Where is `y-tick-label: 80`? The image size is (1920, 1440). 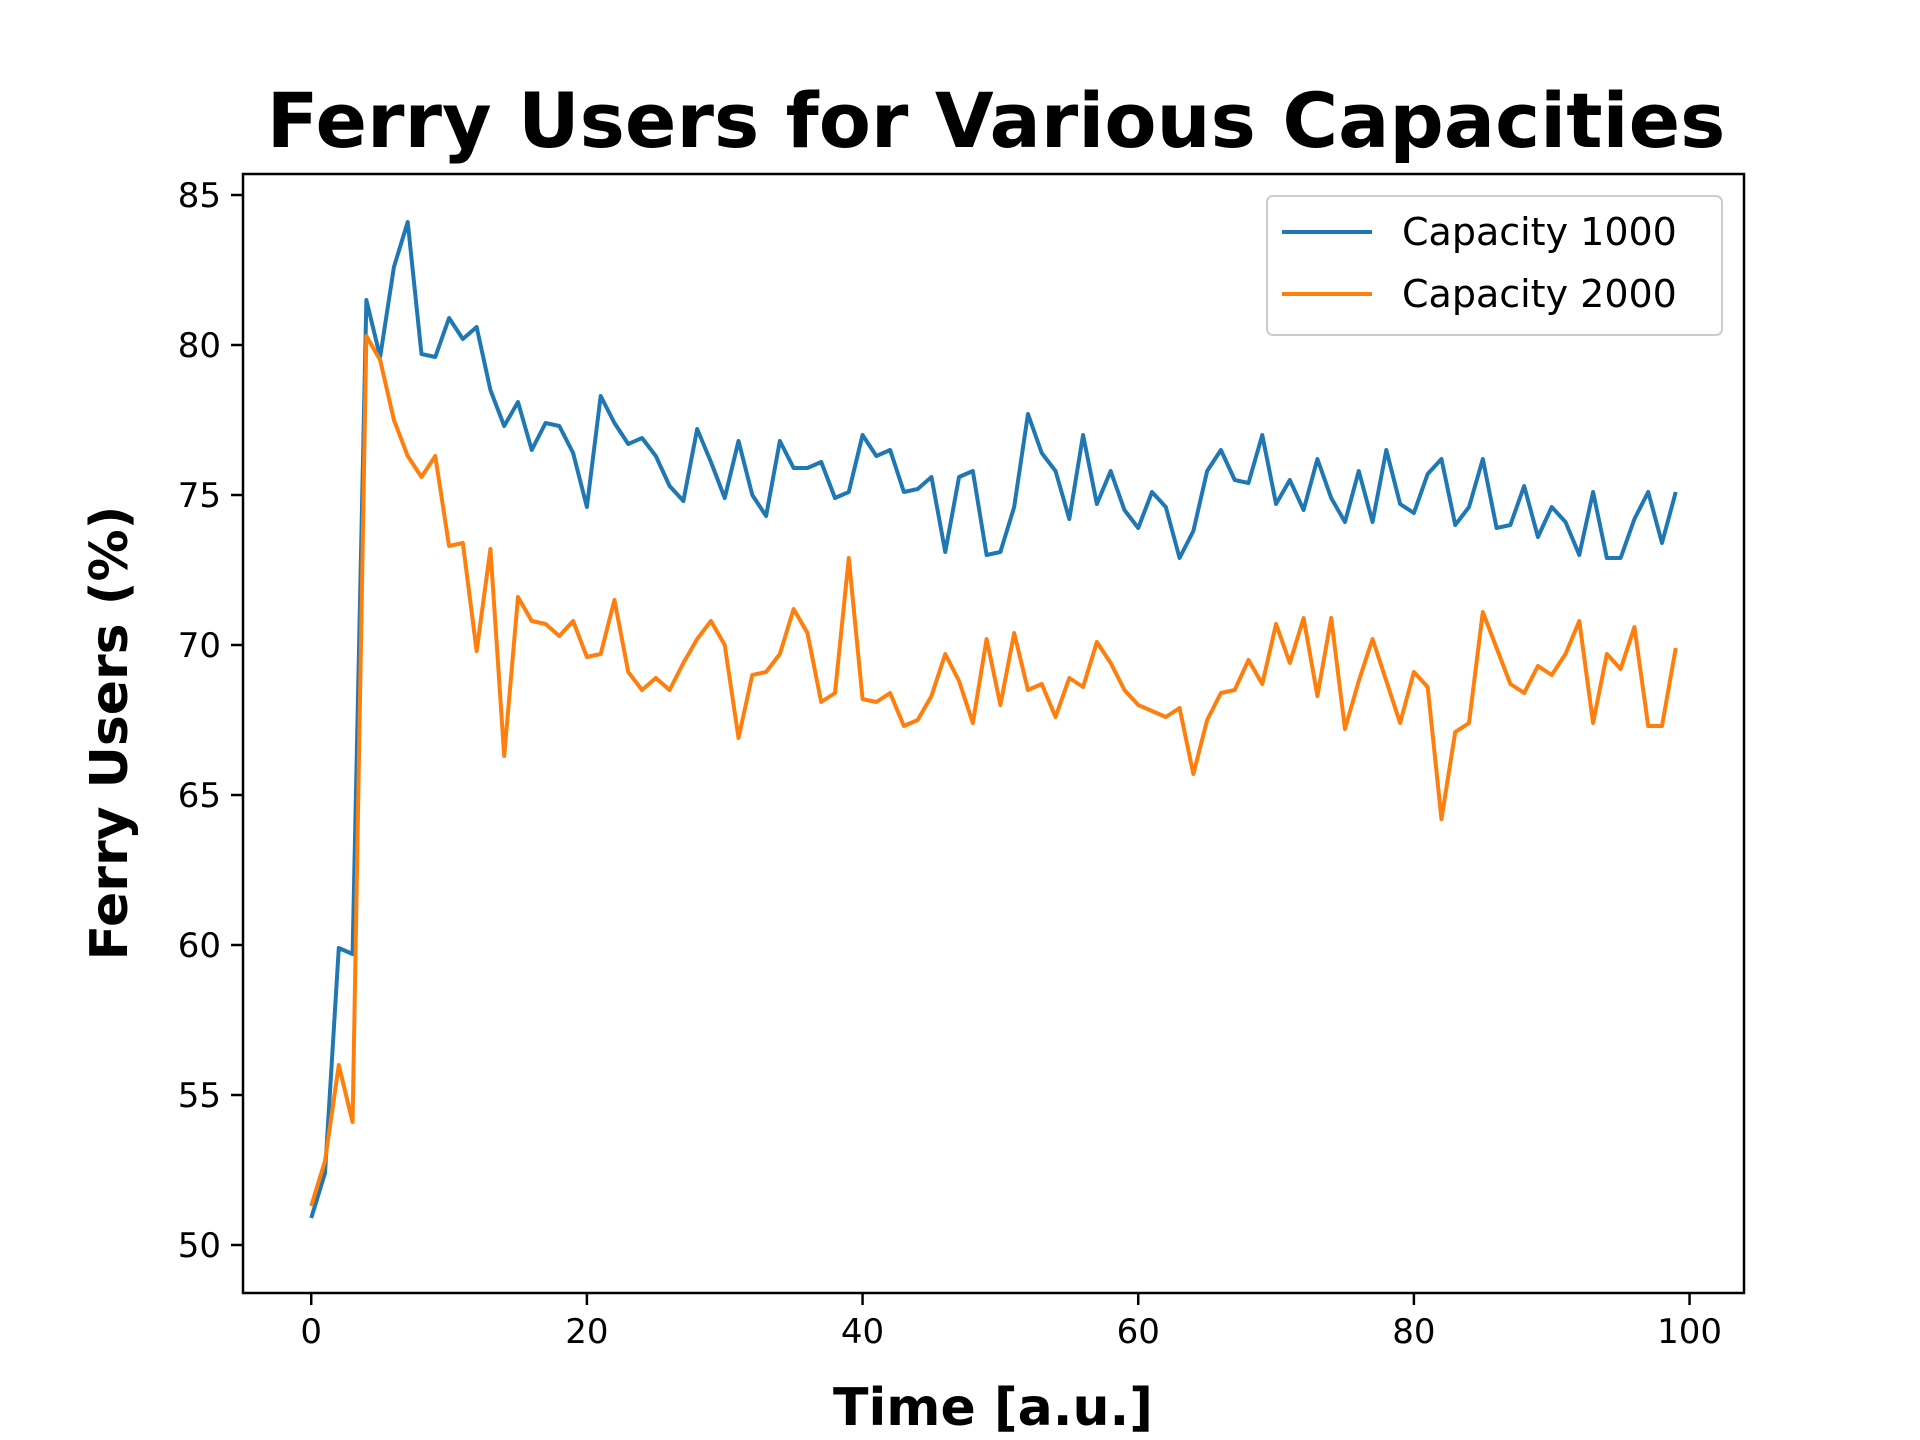
y-tick-label: 80 is located at coordinates (199, 346).